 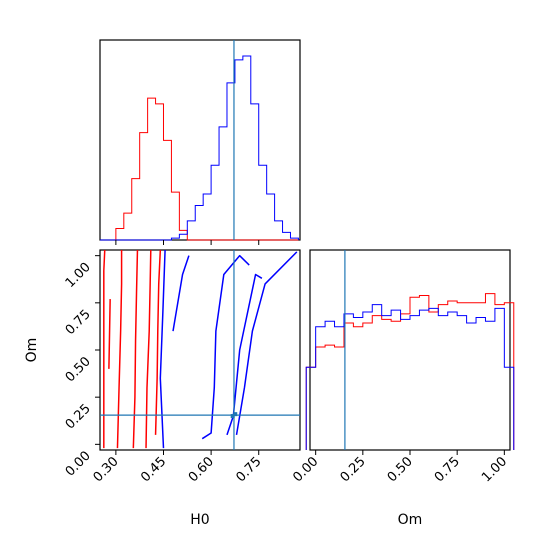 What do you see at coordinates (106, 469) in the screenshot?
I see `contour-x-tick-label-0: 0.30` at bounding box center [106, 469].